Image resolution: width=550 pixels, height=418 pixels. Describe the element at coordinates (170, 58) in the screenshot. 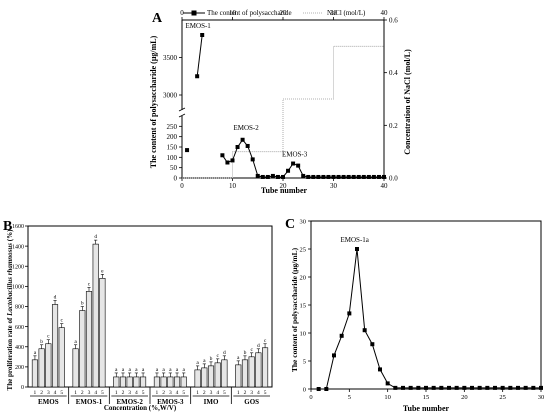

I see `panel-a-y-tick-label: 3500` at that location.